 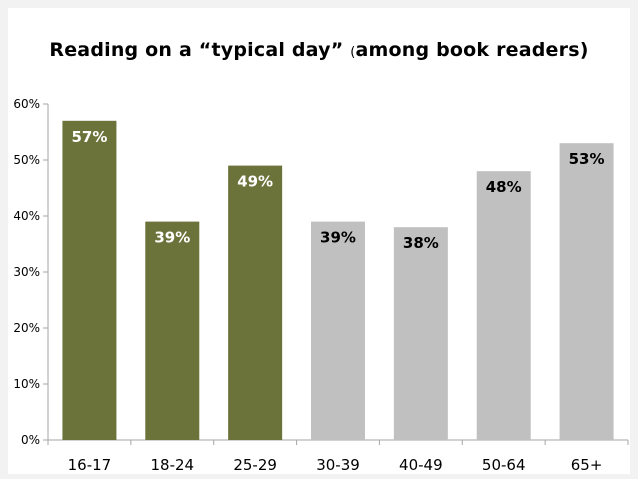 What do you see at coordinates (196, 50) in the screenshot?
I see `chart-title-main: Reading on a “typical day”` at bounding box center [196, 50].